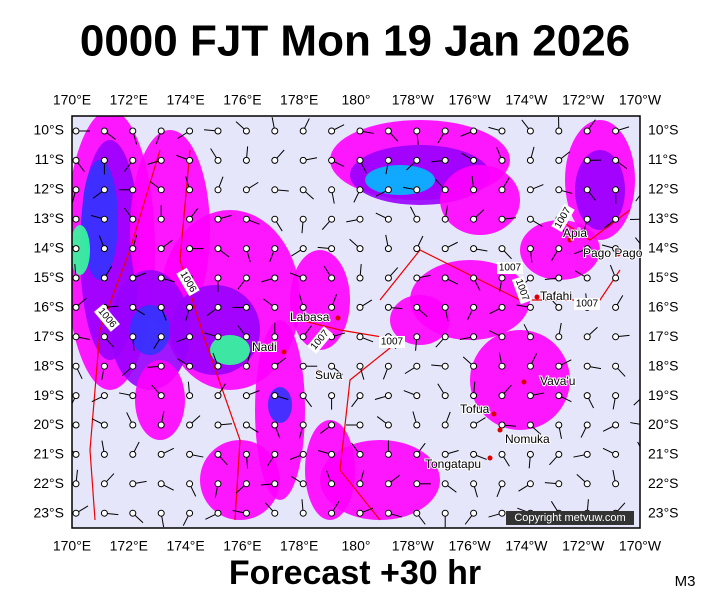  I want to click on lon-label-top: 174°E, so click(185, 100).